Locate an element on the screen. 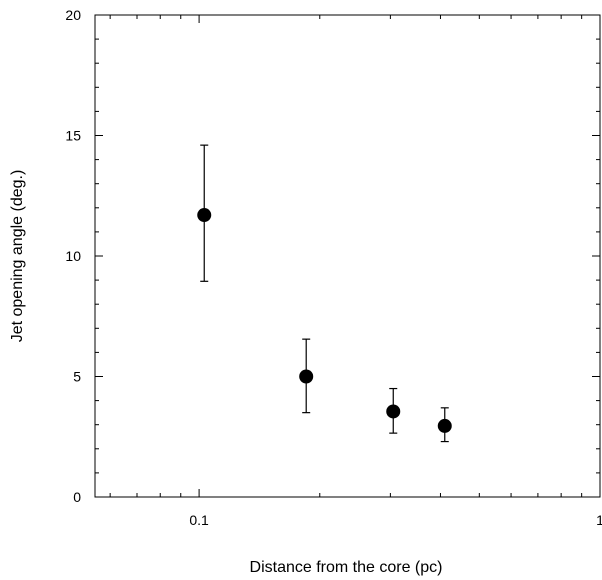 The width and height of the screenshot is (602, 580). y-tick-label: 10 is located at coordinates (73, 256).